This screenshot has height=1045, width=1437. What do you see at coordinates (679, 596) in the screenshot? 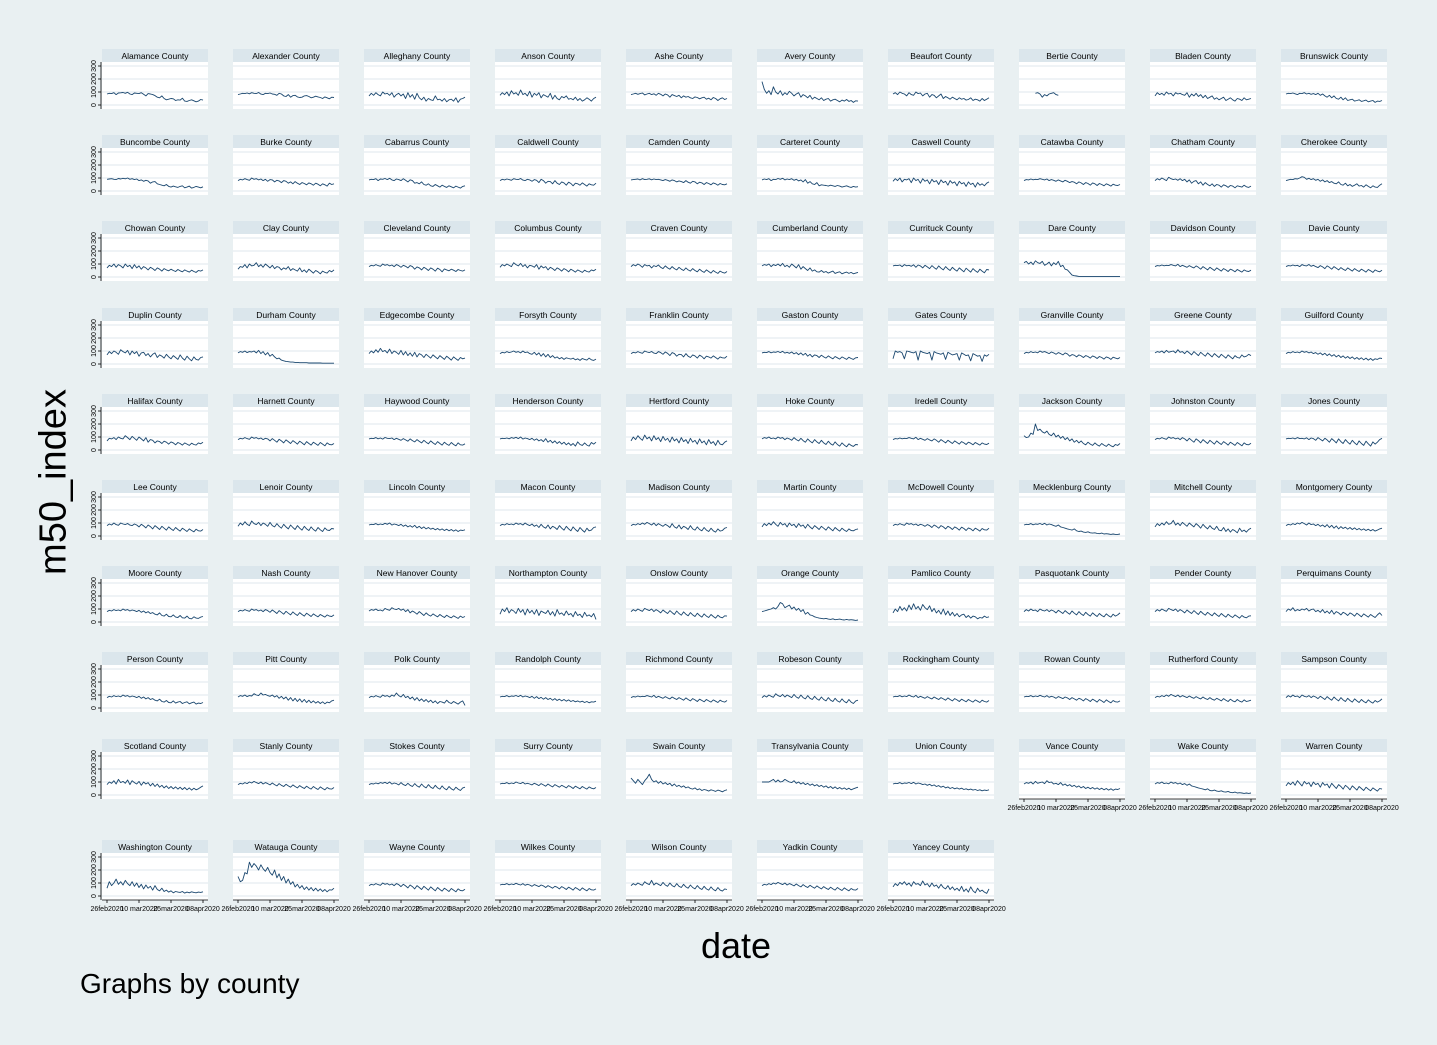
I see `panel-onslow-county: Onslow County` at bounding box center [679, 596].